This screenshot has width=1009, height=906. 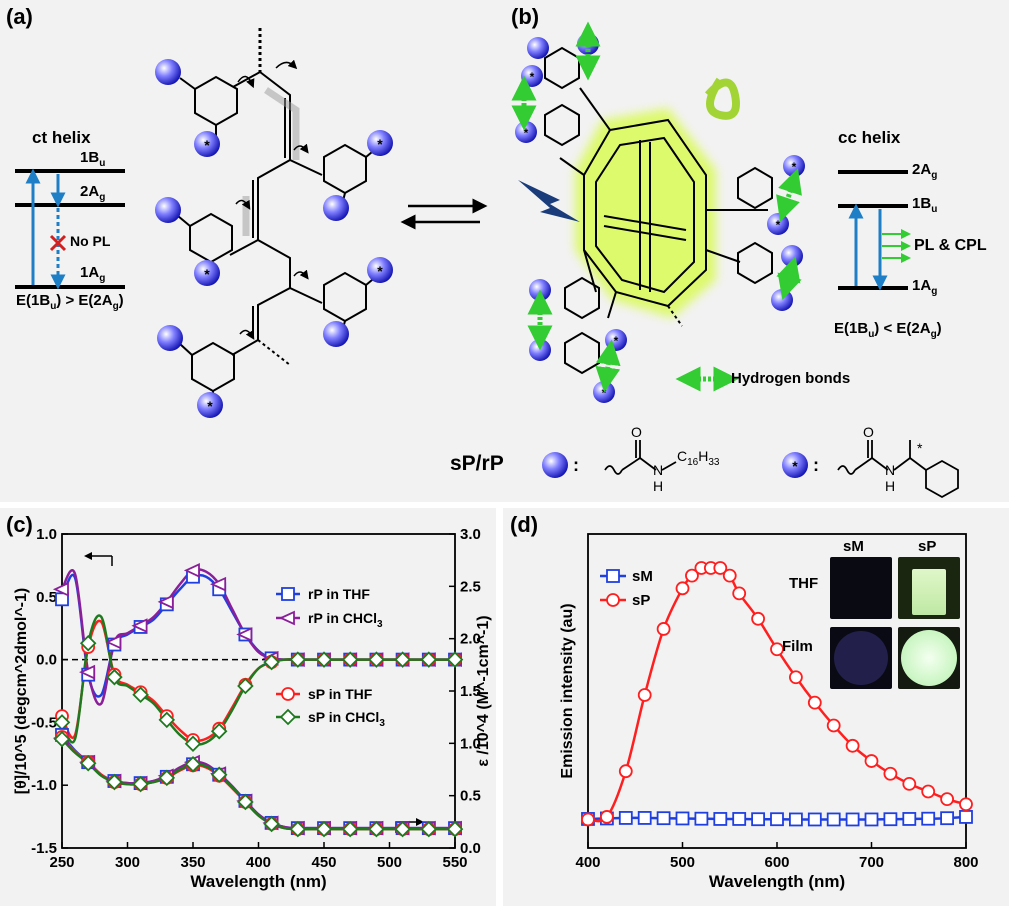 I want to click on x-tick-label: 300, so click(x=127, y=862).